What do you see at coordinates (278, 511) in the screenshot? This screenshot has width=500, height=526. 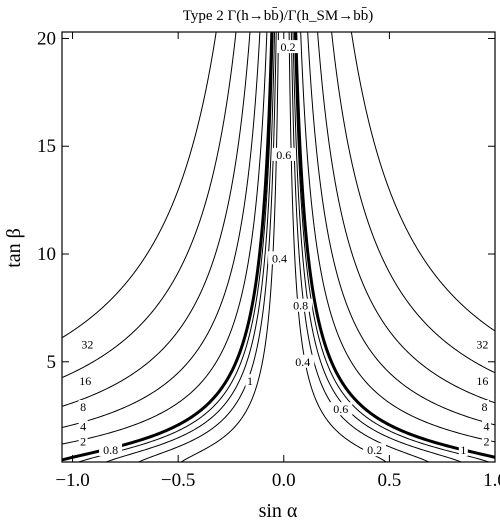 I see `x-axis-label: sin α` at bounding box center [278, 511].